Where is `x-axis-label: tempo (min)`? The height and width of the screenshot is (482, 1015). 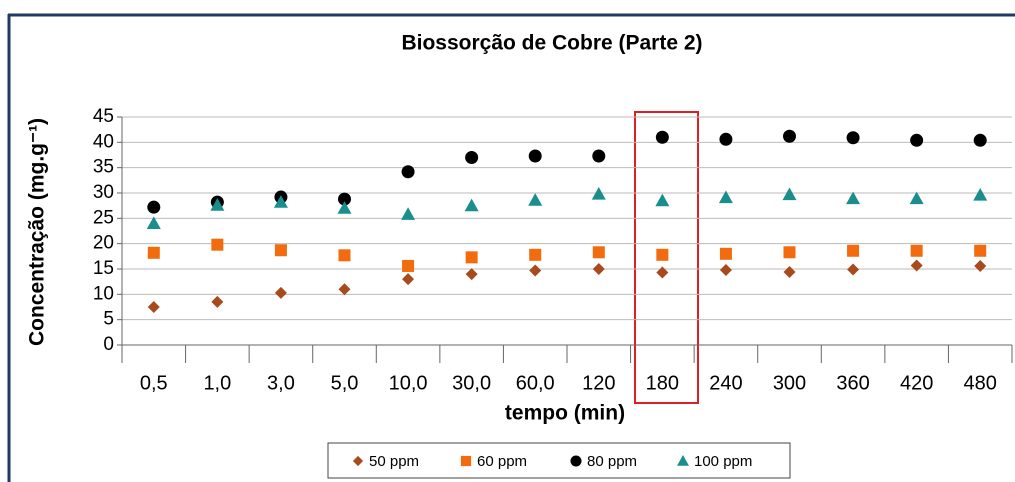
x-axis-label: tempo (min) is located at coordinates (565, 413).